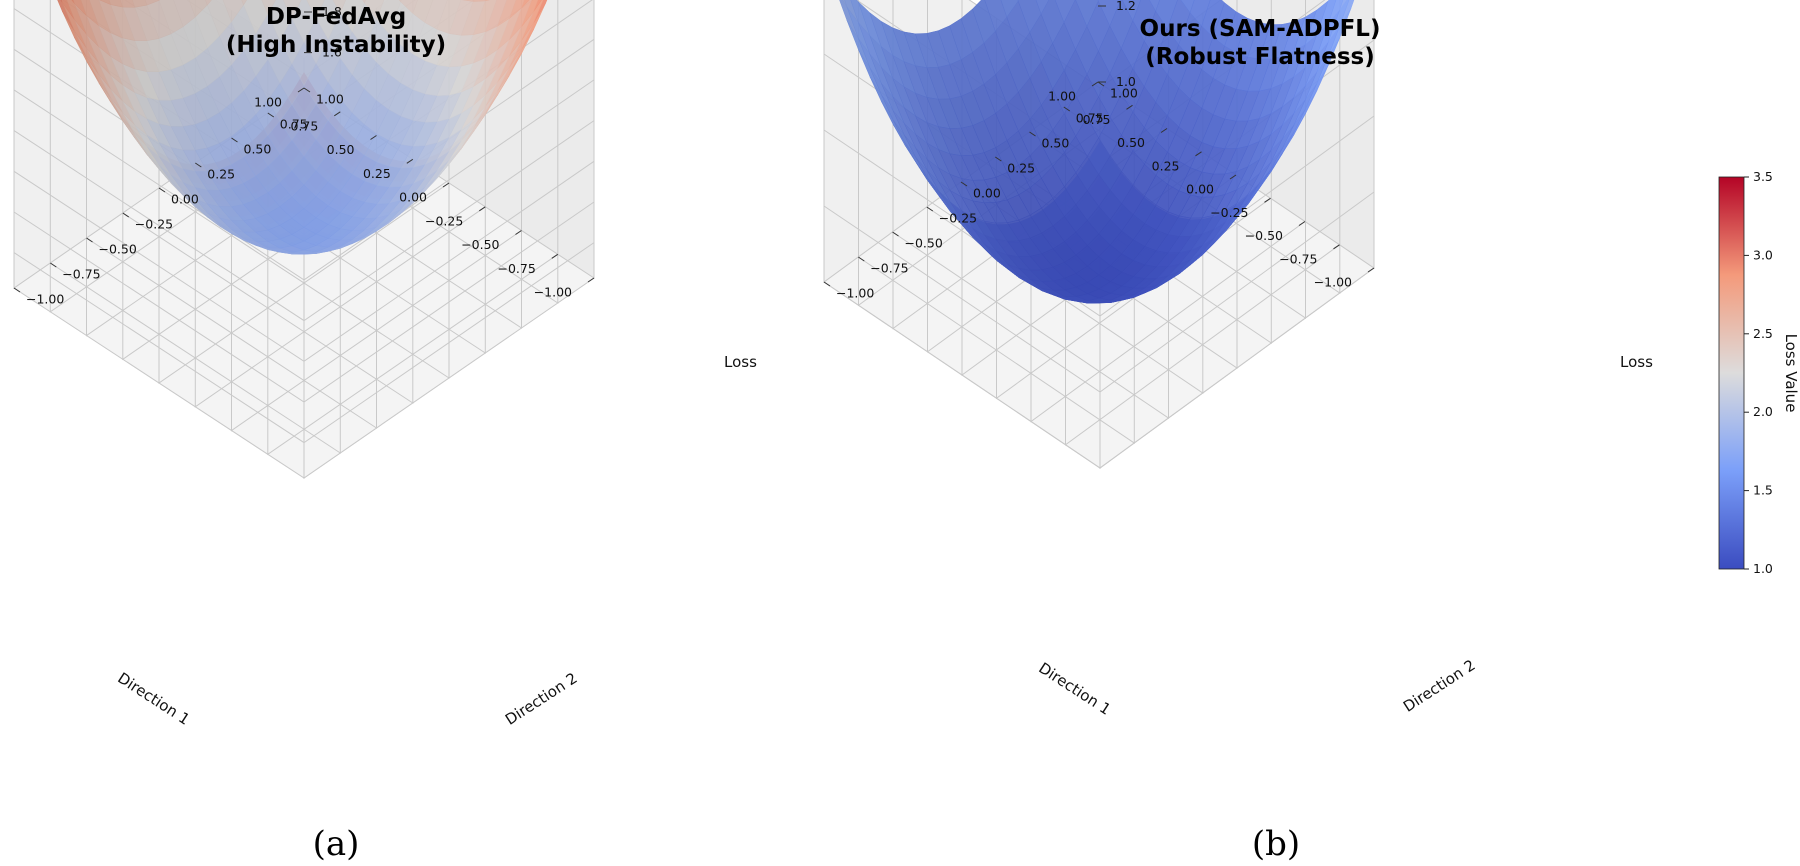 The height and width of the screenshot is (866, 1800). Describe the element at coordinates (336, 844) in the screenshot. I see `panel-a-subfigure-label: (a)` at that location.